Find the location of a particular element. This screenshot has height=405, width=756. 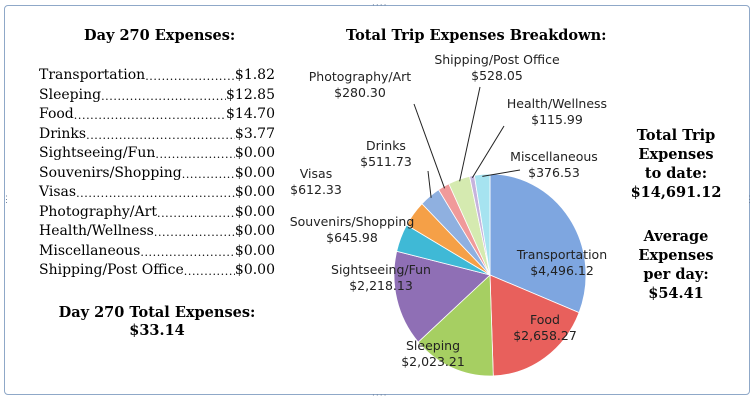

daily-total-label: Day 270 Total Expenses: is located at coordinates (157, 312).